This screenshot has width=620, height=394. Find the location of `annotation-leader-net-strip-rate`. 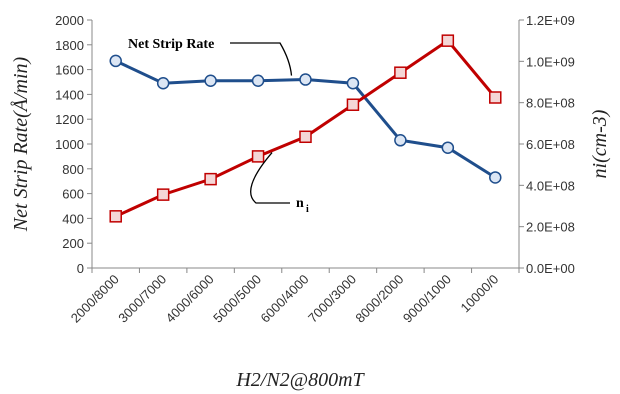

annotation-leader-net-strip-rate is located at coordinates (261, 59).